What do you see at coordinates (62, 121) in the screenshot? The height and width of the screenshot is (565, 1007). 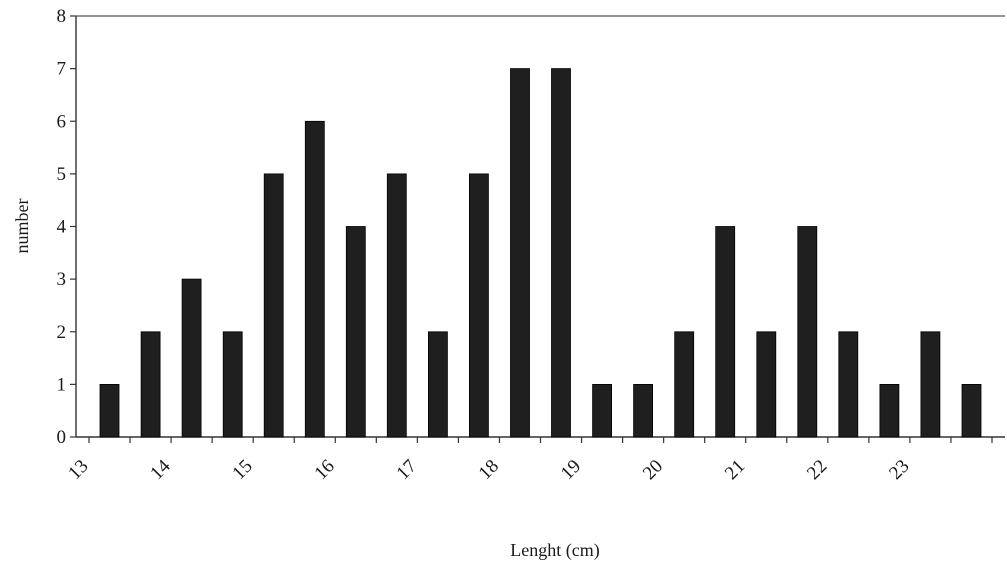 I see `y-tick-label: 6` at bounding box center [62, 121].